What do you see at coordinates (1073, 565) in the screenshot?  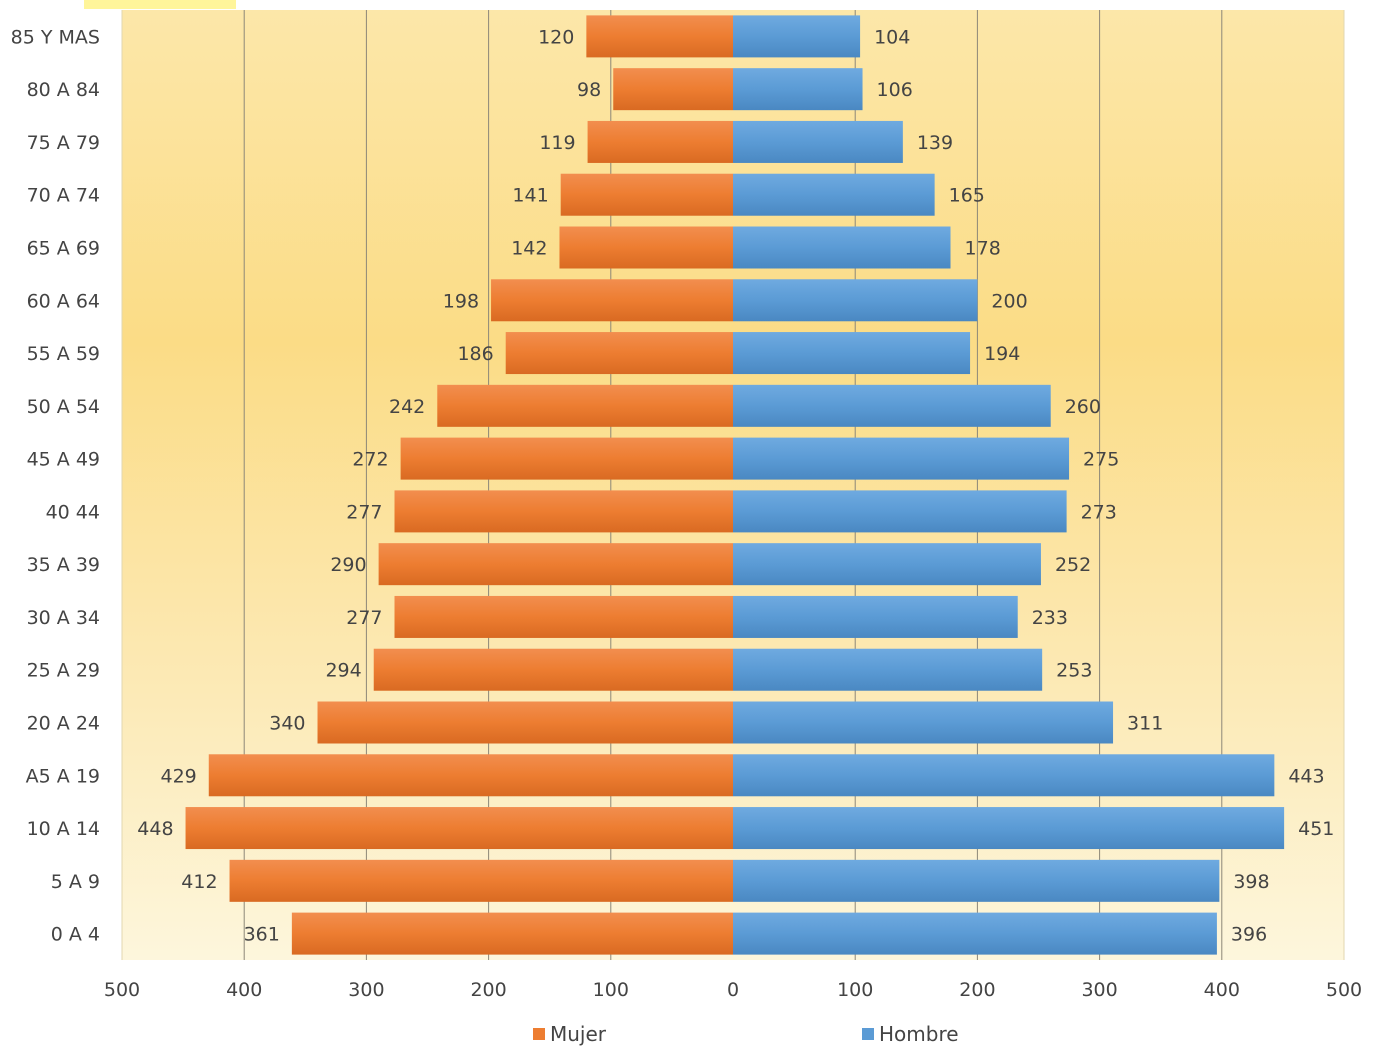 I see `value-label-hombre: 252` at bounding box center [1073, 565].